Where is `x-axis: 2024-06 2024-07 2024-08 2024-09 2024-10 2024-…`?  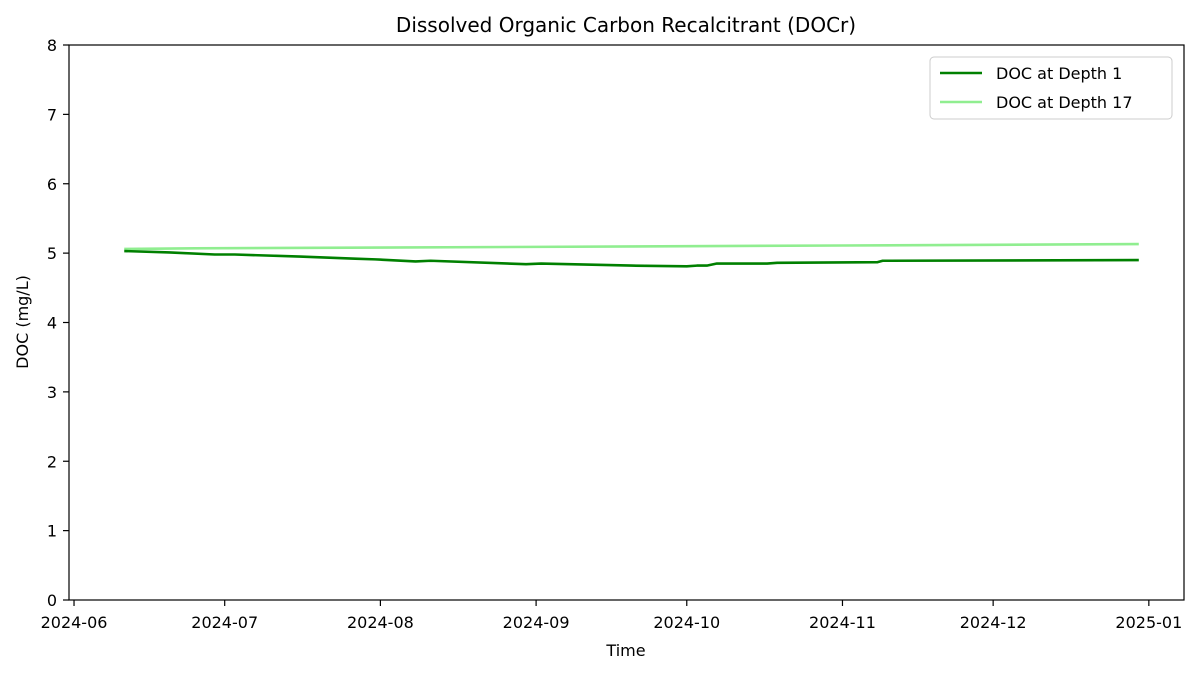 x-axis: 2024-06 2024-07 2024-08 2024-09 2024-10 2024-… is located at coordinates (611, 616).